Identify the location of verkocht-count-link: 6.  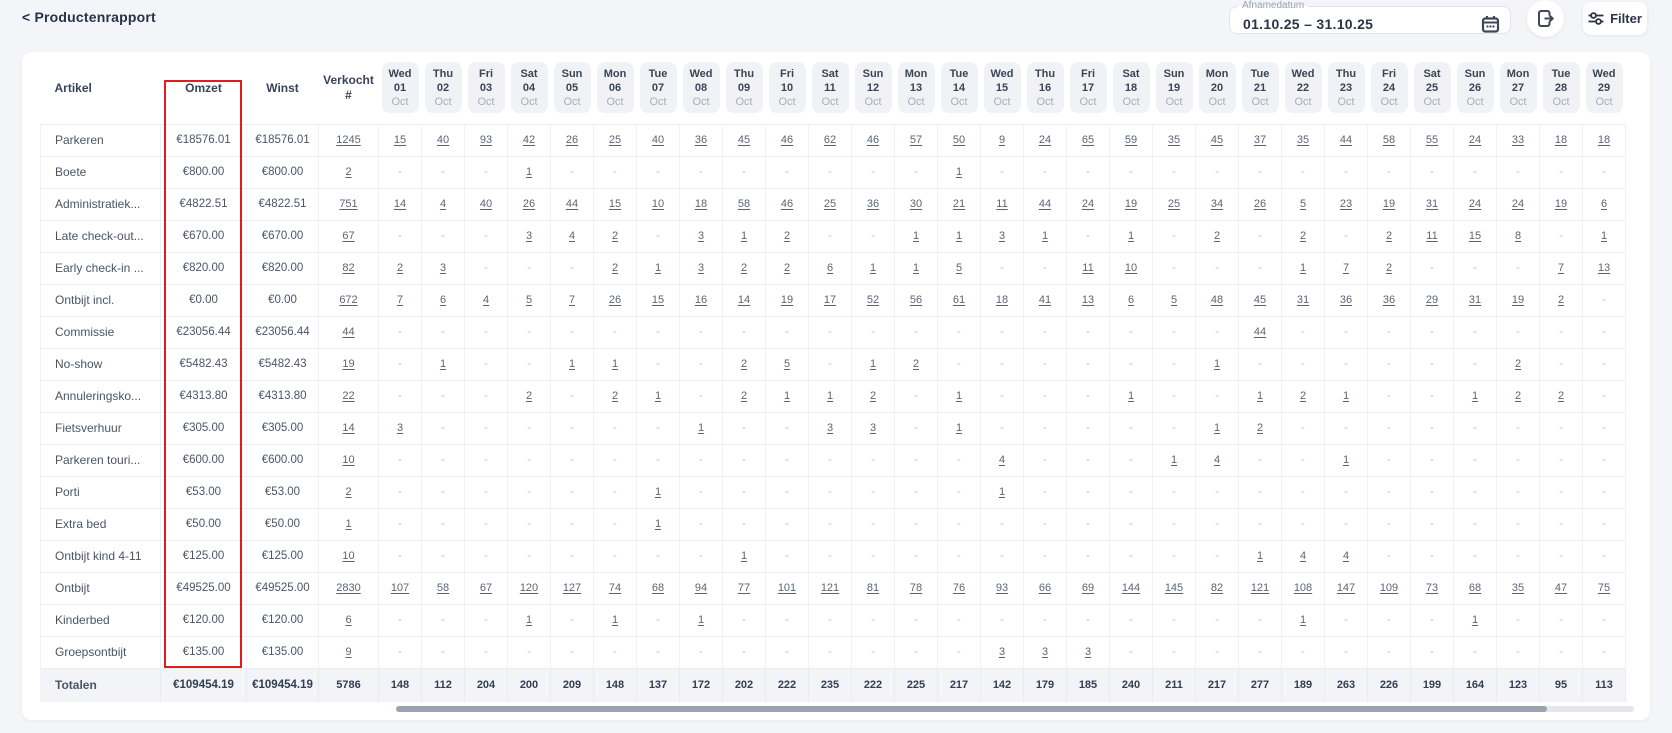
(348, 620).